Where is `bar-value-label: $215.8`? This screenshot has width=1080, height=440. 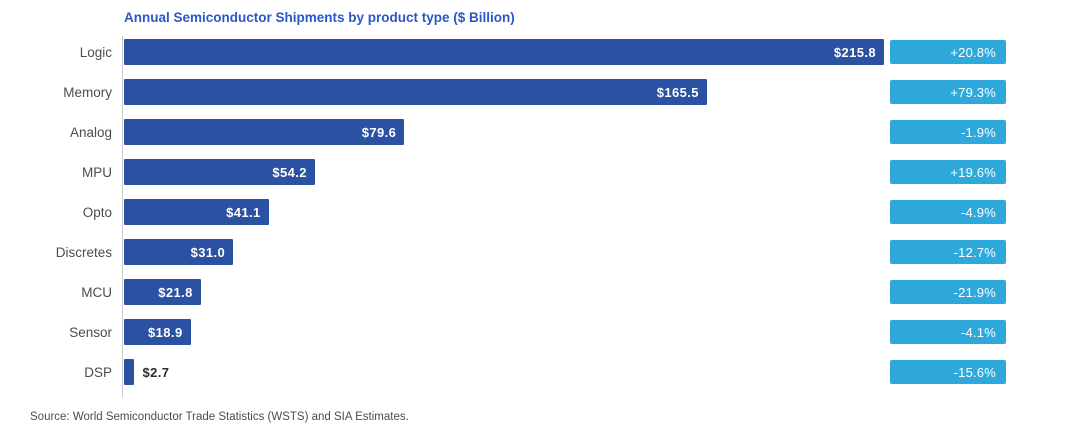 bar-value-label: $215.8 is located at coordinates (854, 52).